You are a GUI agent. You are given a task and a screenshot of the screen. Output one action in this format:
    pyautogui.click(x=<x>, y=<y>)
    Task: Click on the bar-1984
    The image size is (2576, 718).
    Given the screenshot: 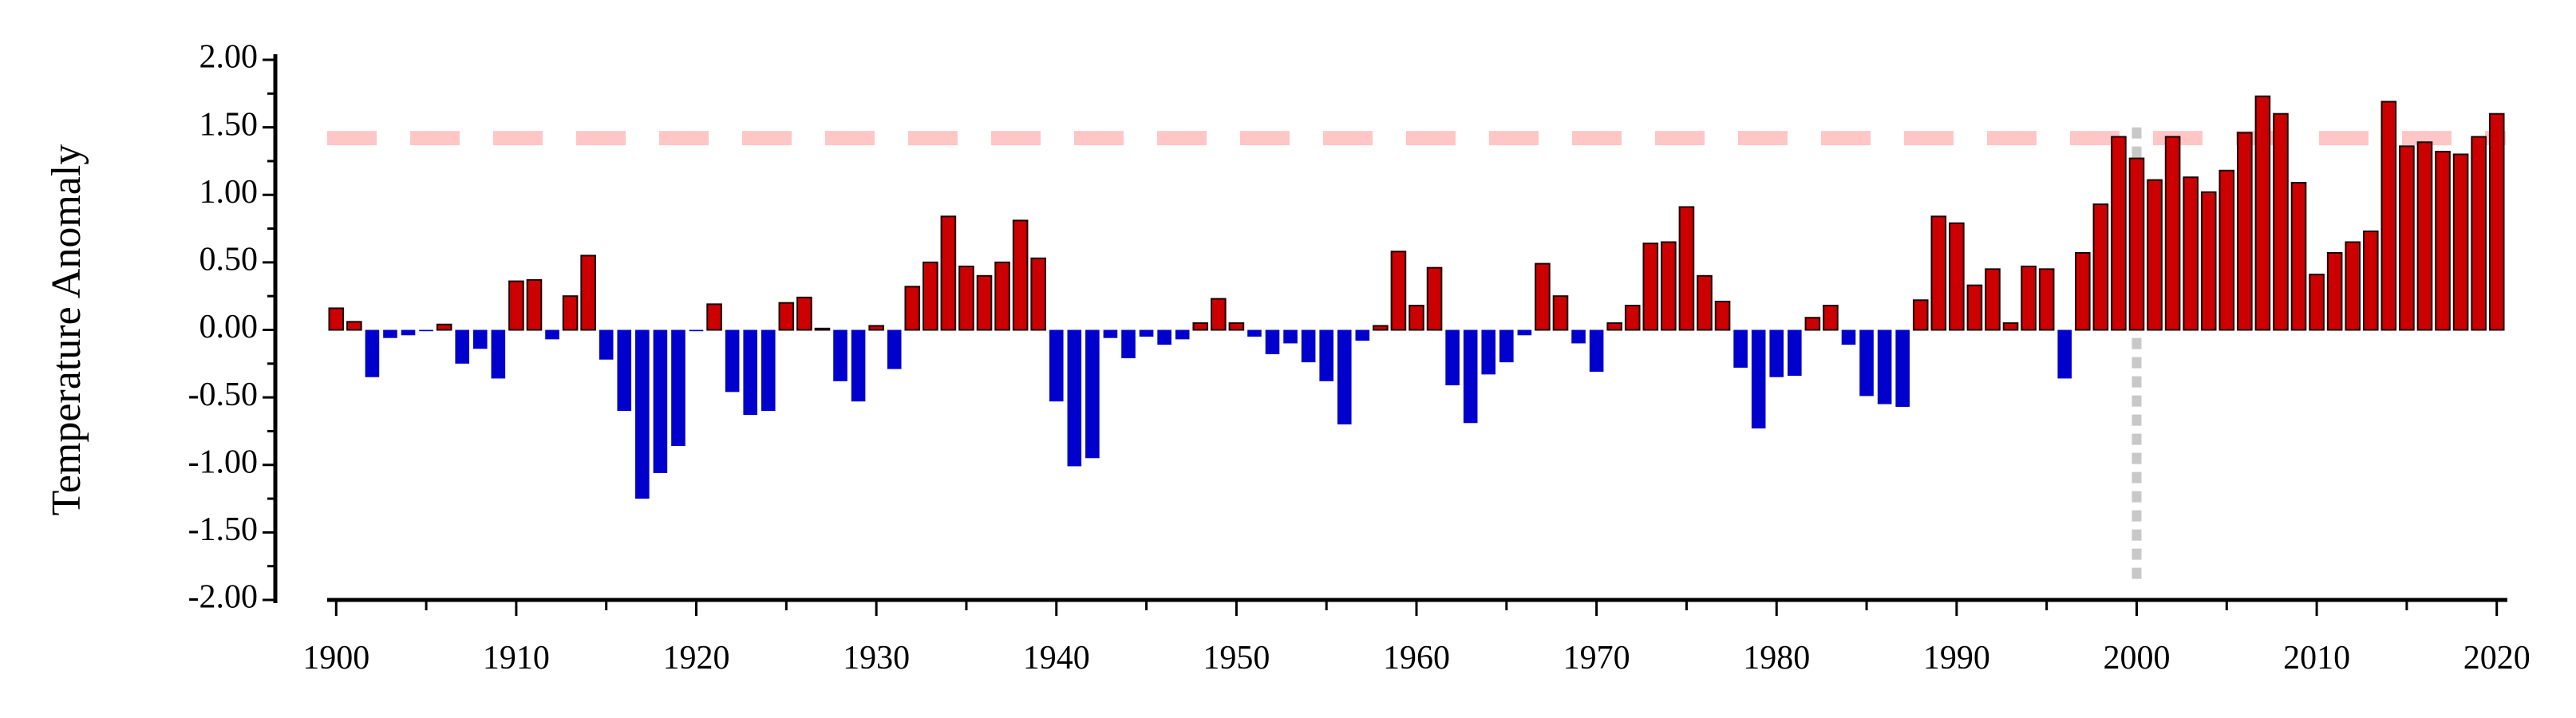 What is the action you would take?
    pyautogui.click(x=1848, y=337)
    